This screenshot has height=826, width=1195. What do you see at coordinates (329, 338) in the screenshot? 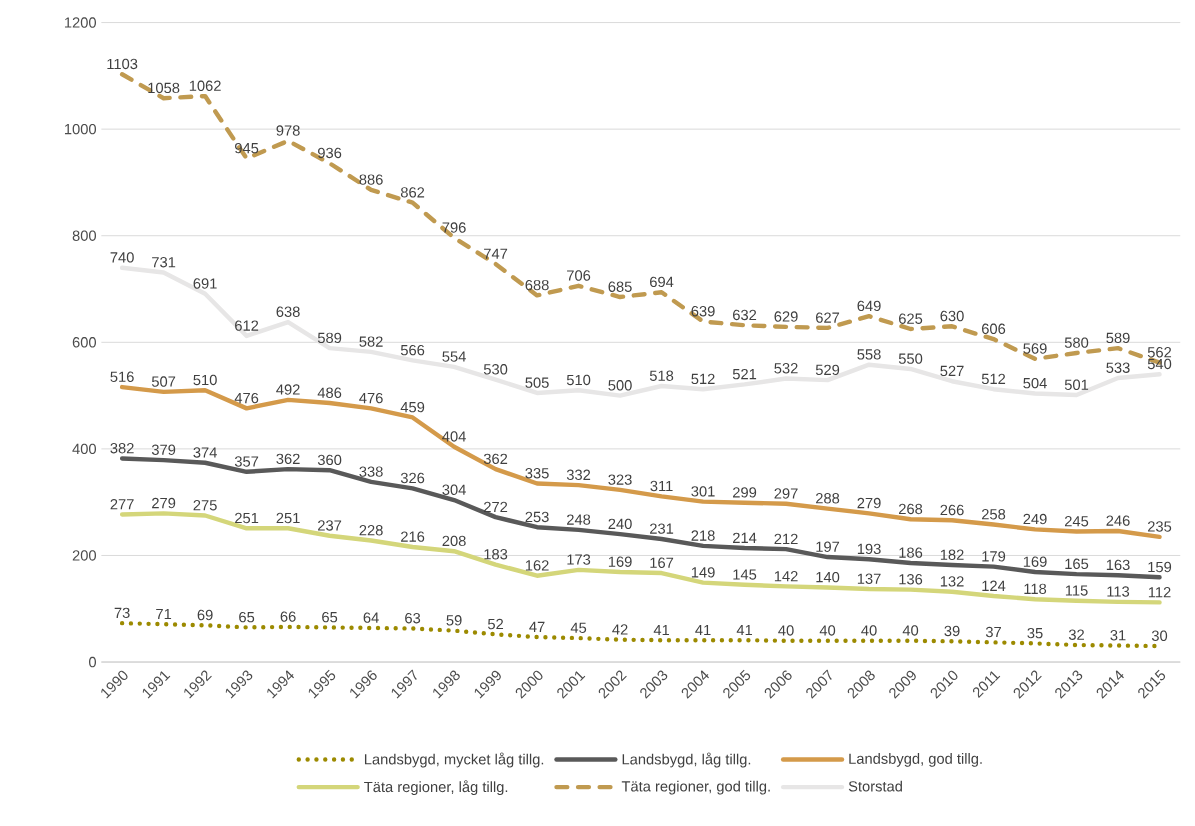
I see `data-label: 589` at bounding box center [329, 338].